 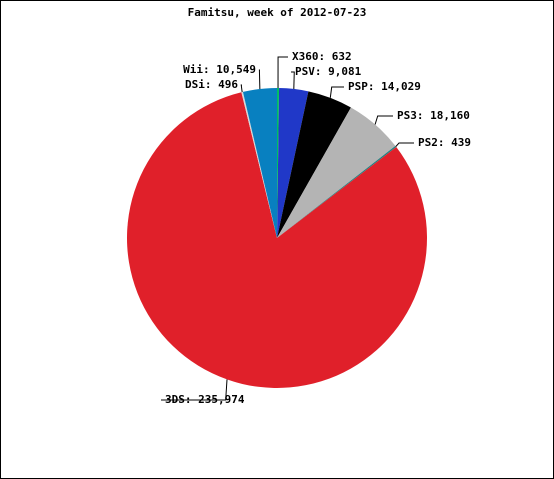 I want to click on slice-label: 3DS: 235,974, so click(x=205, y=399).